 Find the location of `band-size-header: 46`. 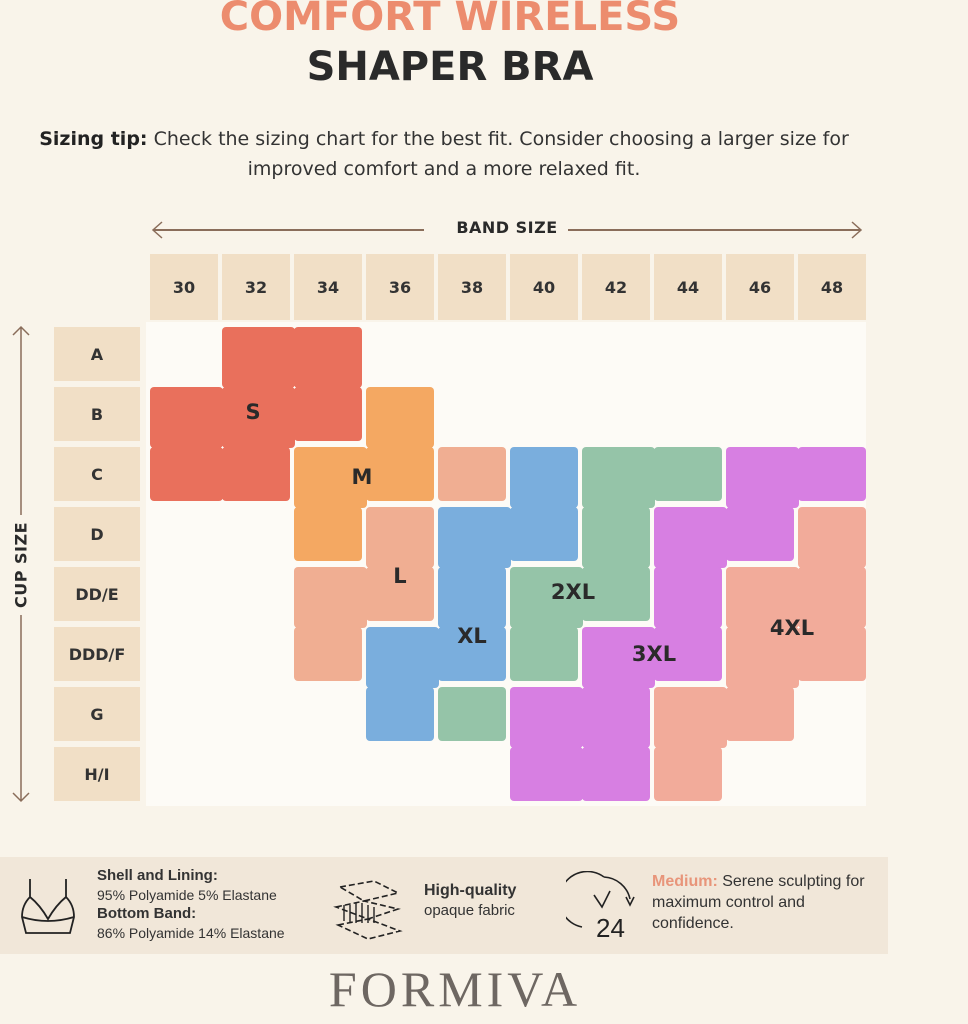

band-size-header: 46 is located at coordinates (760, 287).